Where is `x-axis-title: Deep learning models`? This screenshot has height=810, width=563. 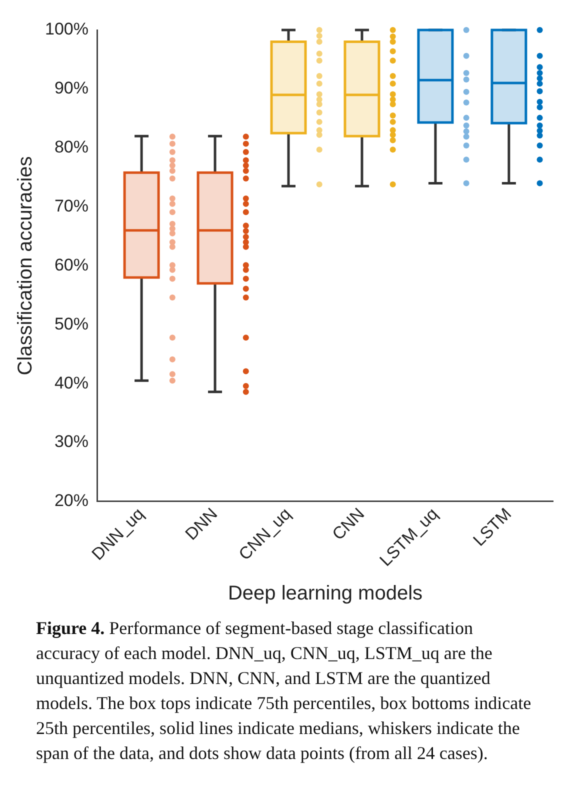 x-axis-title: Deep learning models is located at coordinates (325, 593).